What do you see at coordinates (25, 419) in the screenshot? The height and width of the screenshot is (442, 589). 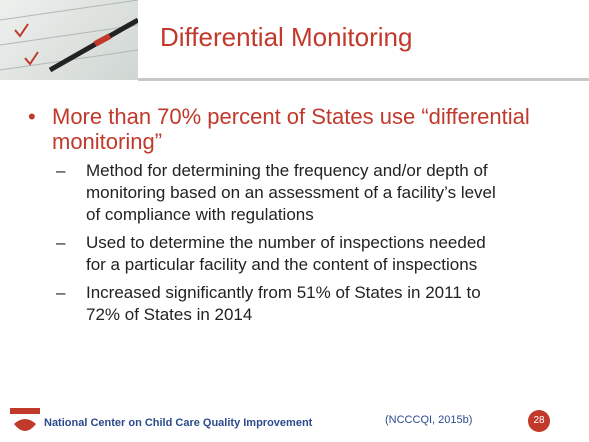 I see `logo` at bounding box center [25, 419].